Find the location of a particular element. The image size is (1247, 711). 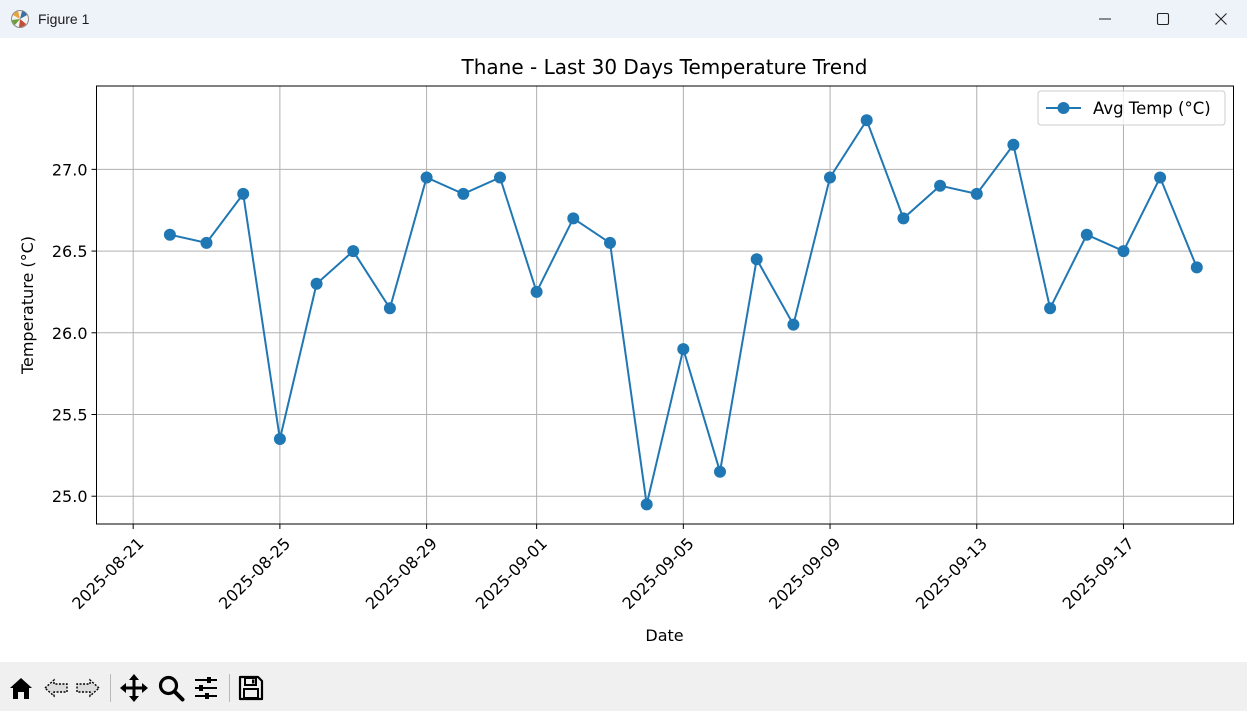

x-axis-label: Date is located at coordinates (664, 635).